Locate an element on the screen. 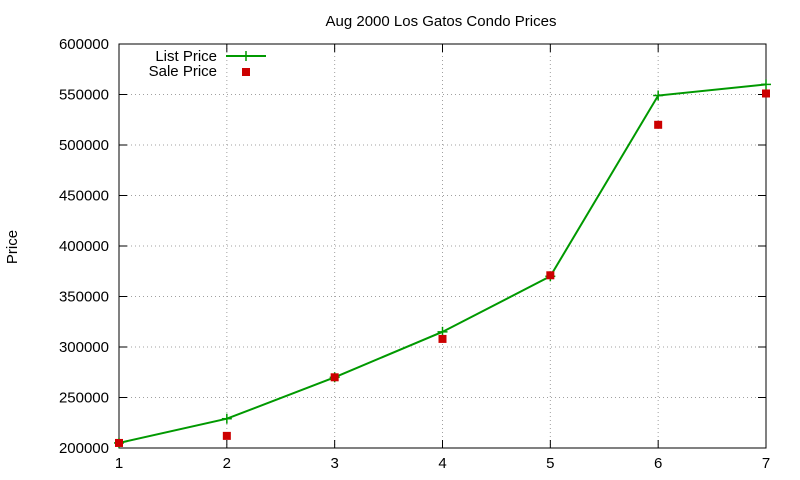  x-tick-label: 6 is located at coordinates (658, 463).